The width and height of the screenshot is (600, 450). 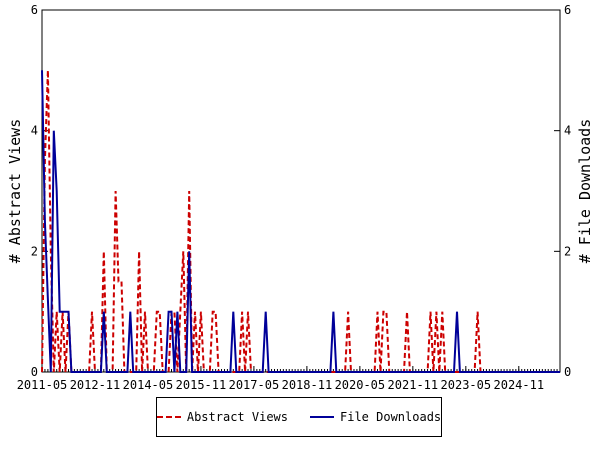 I want to click on y-tick-label-right: 6, so click(x=567, y=10).